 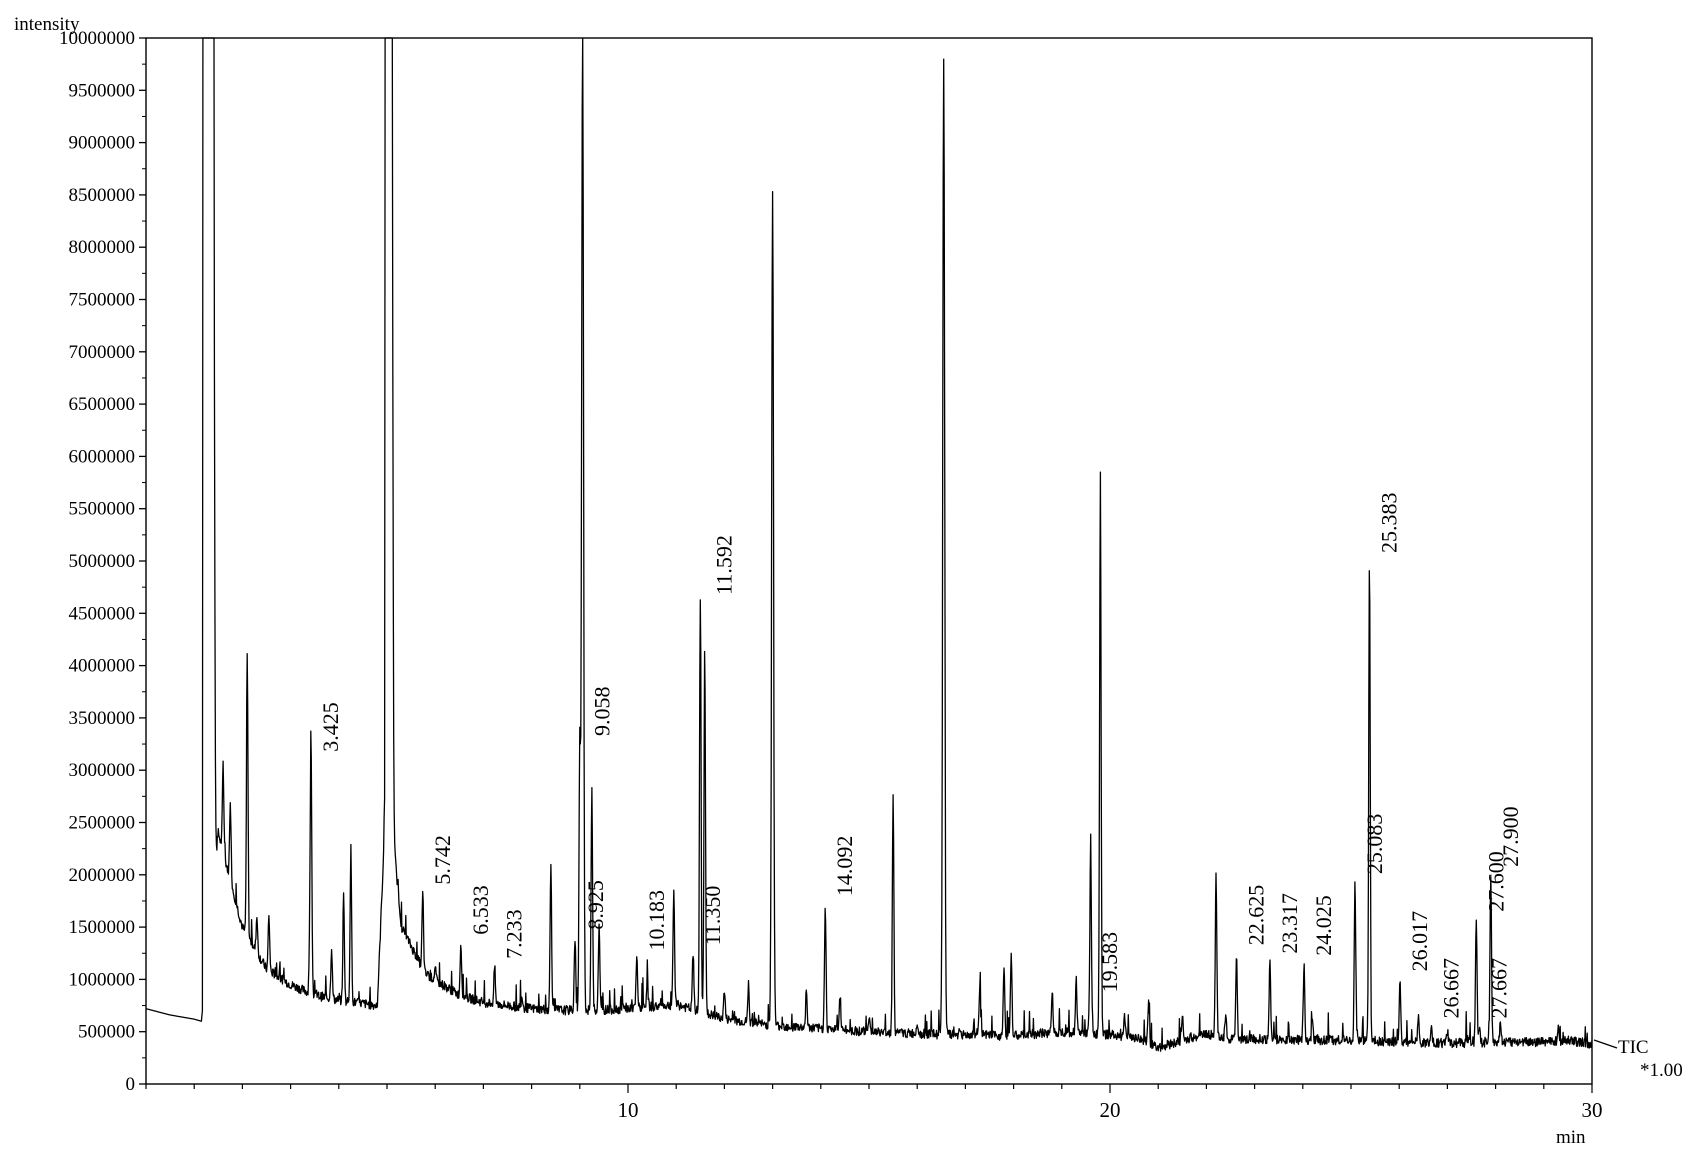 I want to click on y-tick-label: 9000000, so click(x=102, y=143).